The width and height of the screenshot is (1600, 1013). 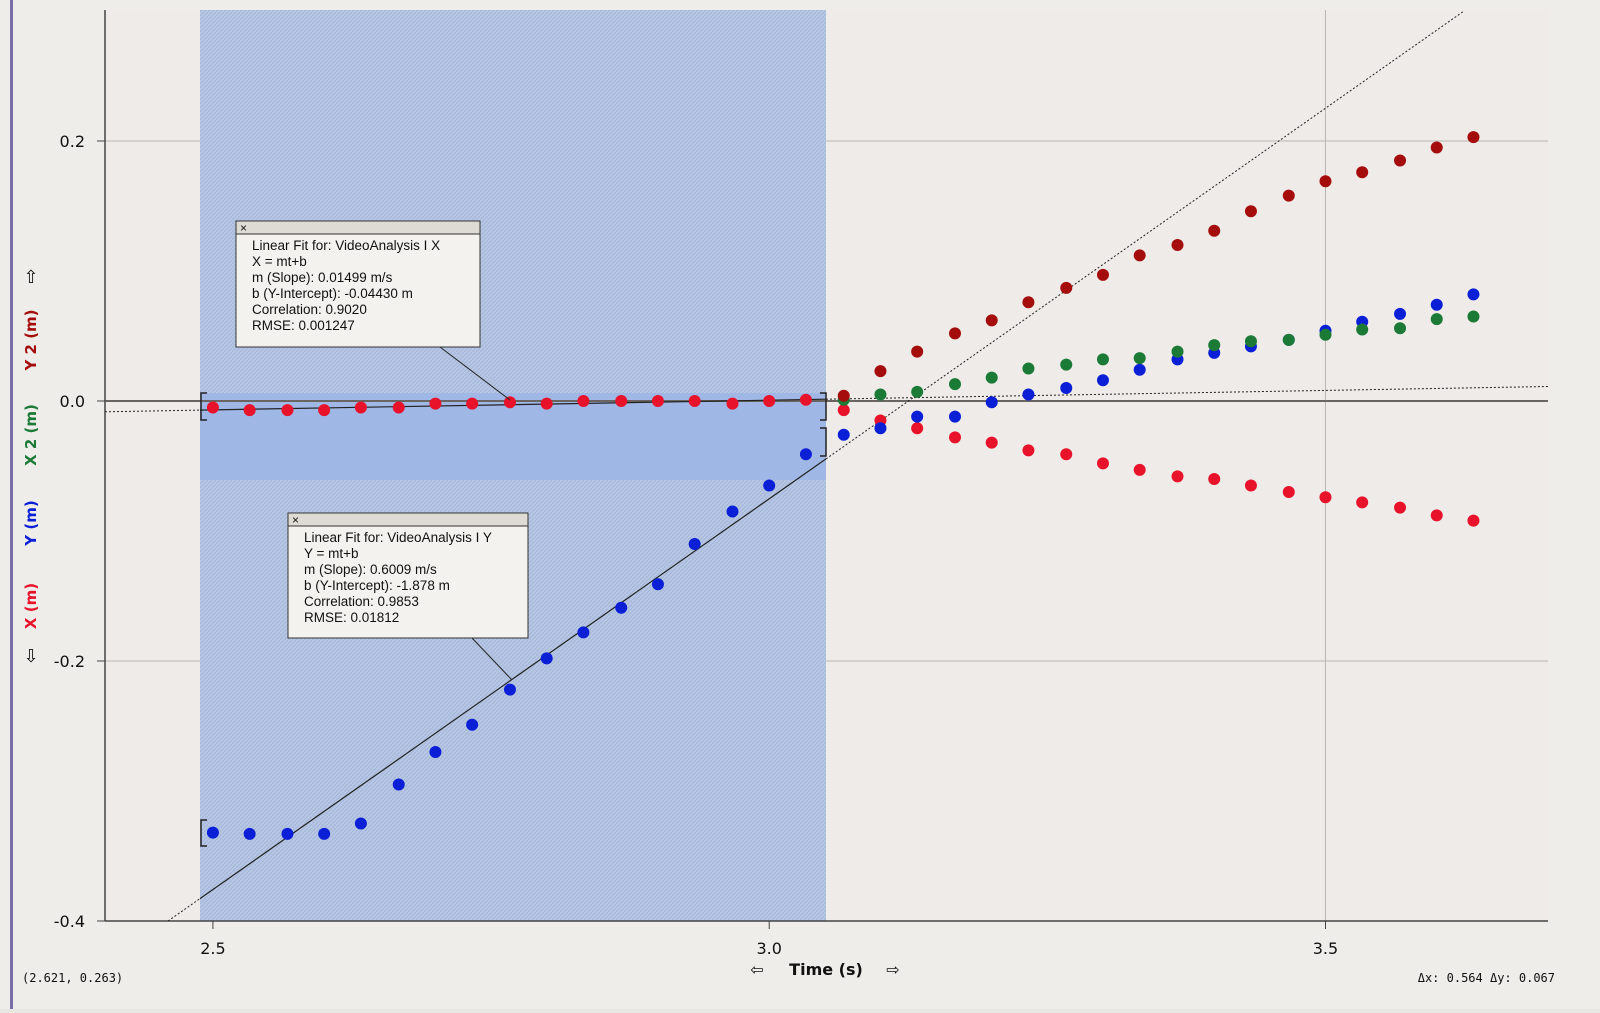 I want to click on scroll-right: ⇨, so click(x=892, y=969).